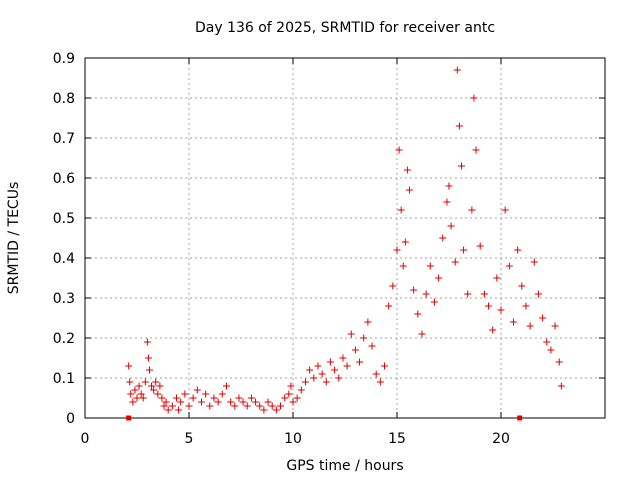  I want to click on x-tick-label: 0, so click(85, 439).